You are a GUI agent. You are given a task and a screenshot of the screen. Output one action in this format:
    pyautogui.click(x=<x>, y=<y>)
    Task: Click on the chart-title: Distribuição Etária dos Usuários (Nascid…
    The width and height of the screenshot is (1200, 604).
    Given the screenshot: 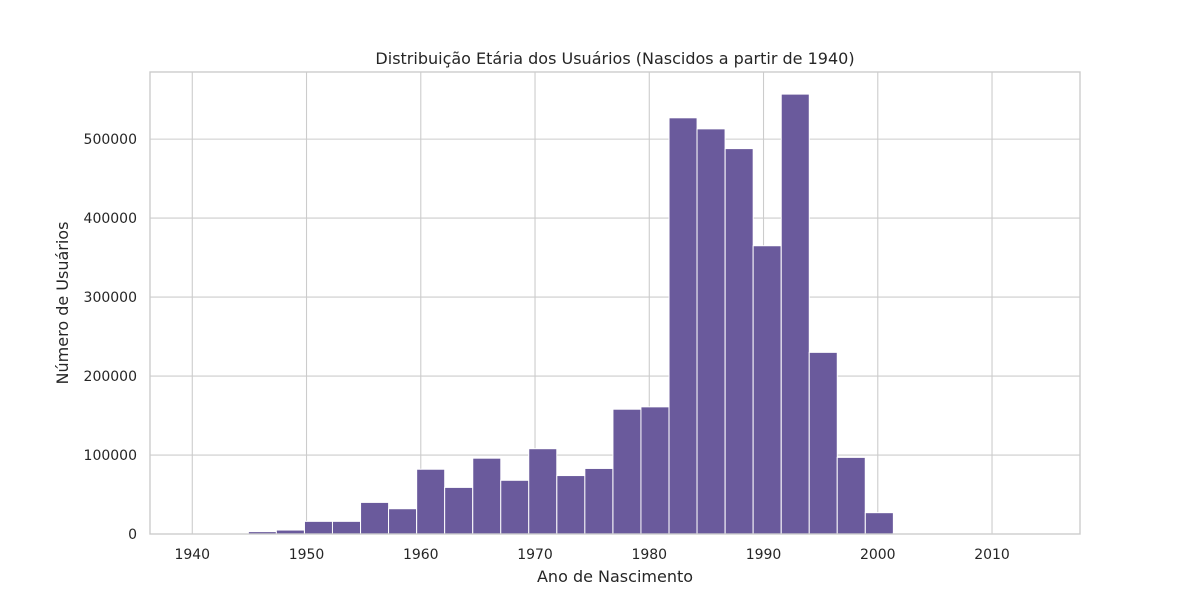 What is the action you would take?
    pyautogui.click(x=614, y=58)
    